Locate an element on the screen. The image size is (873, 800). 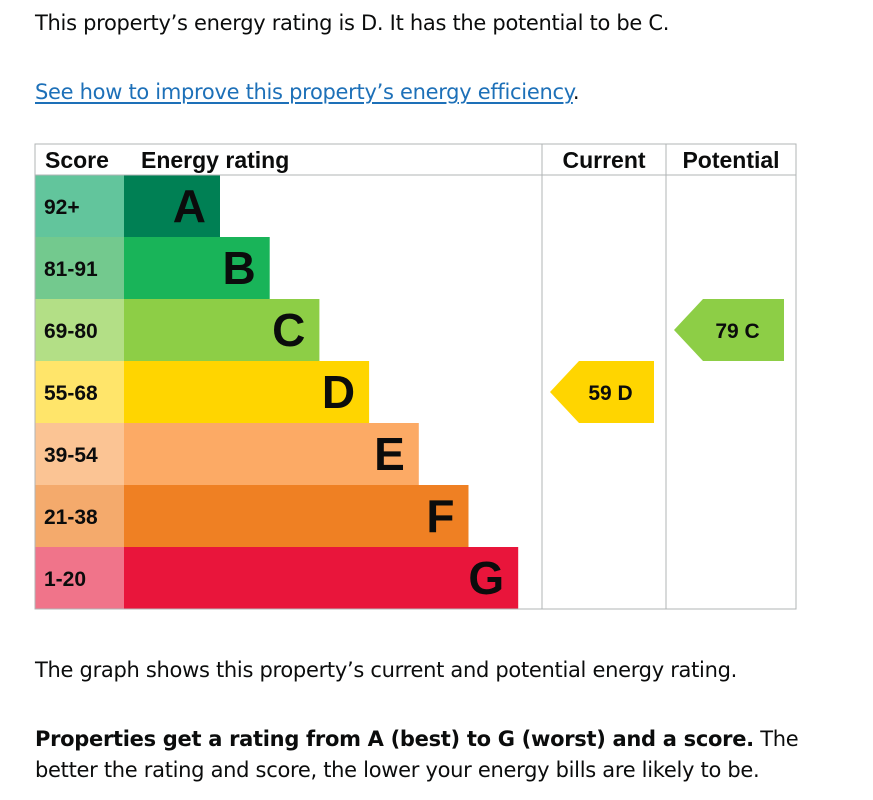
rating-bar-f is located at coordinates (296, 516).